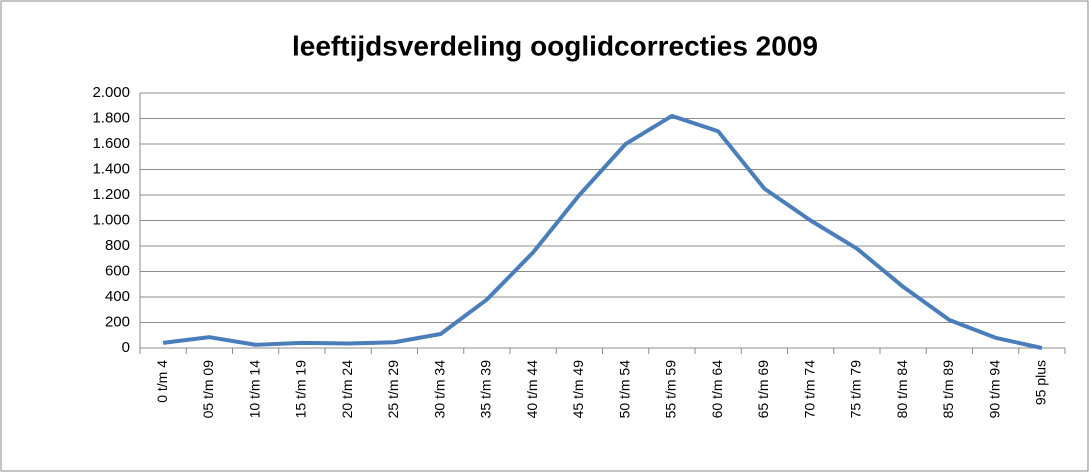 This screenshot has width=1089, height=472. Describe the element at coordinates (111, 194) in the screenshot. I see `y-tick-label: 1.200` at that location.